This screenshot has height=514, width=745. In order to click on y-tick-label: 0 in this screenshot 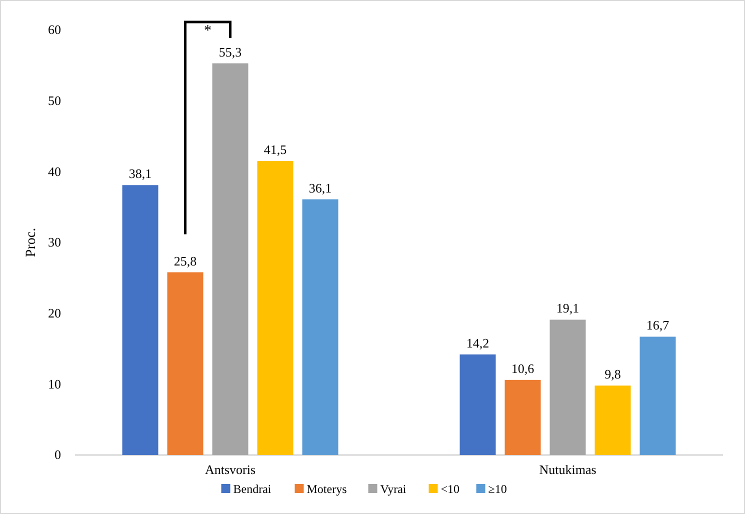, I will do `click(57, 454)`.